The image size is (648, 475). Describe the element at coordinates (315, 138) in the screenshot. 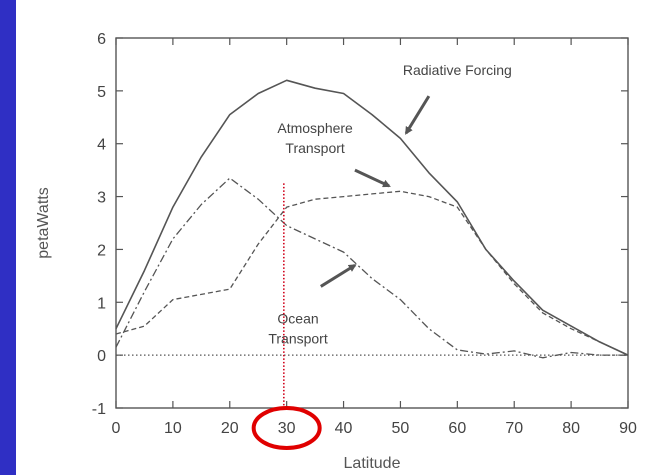

I see `annotation-label: Atmosphere Transport` at that location.